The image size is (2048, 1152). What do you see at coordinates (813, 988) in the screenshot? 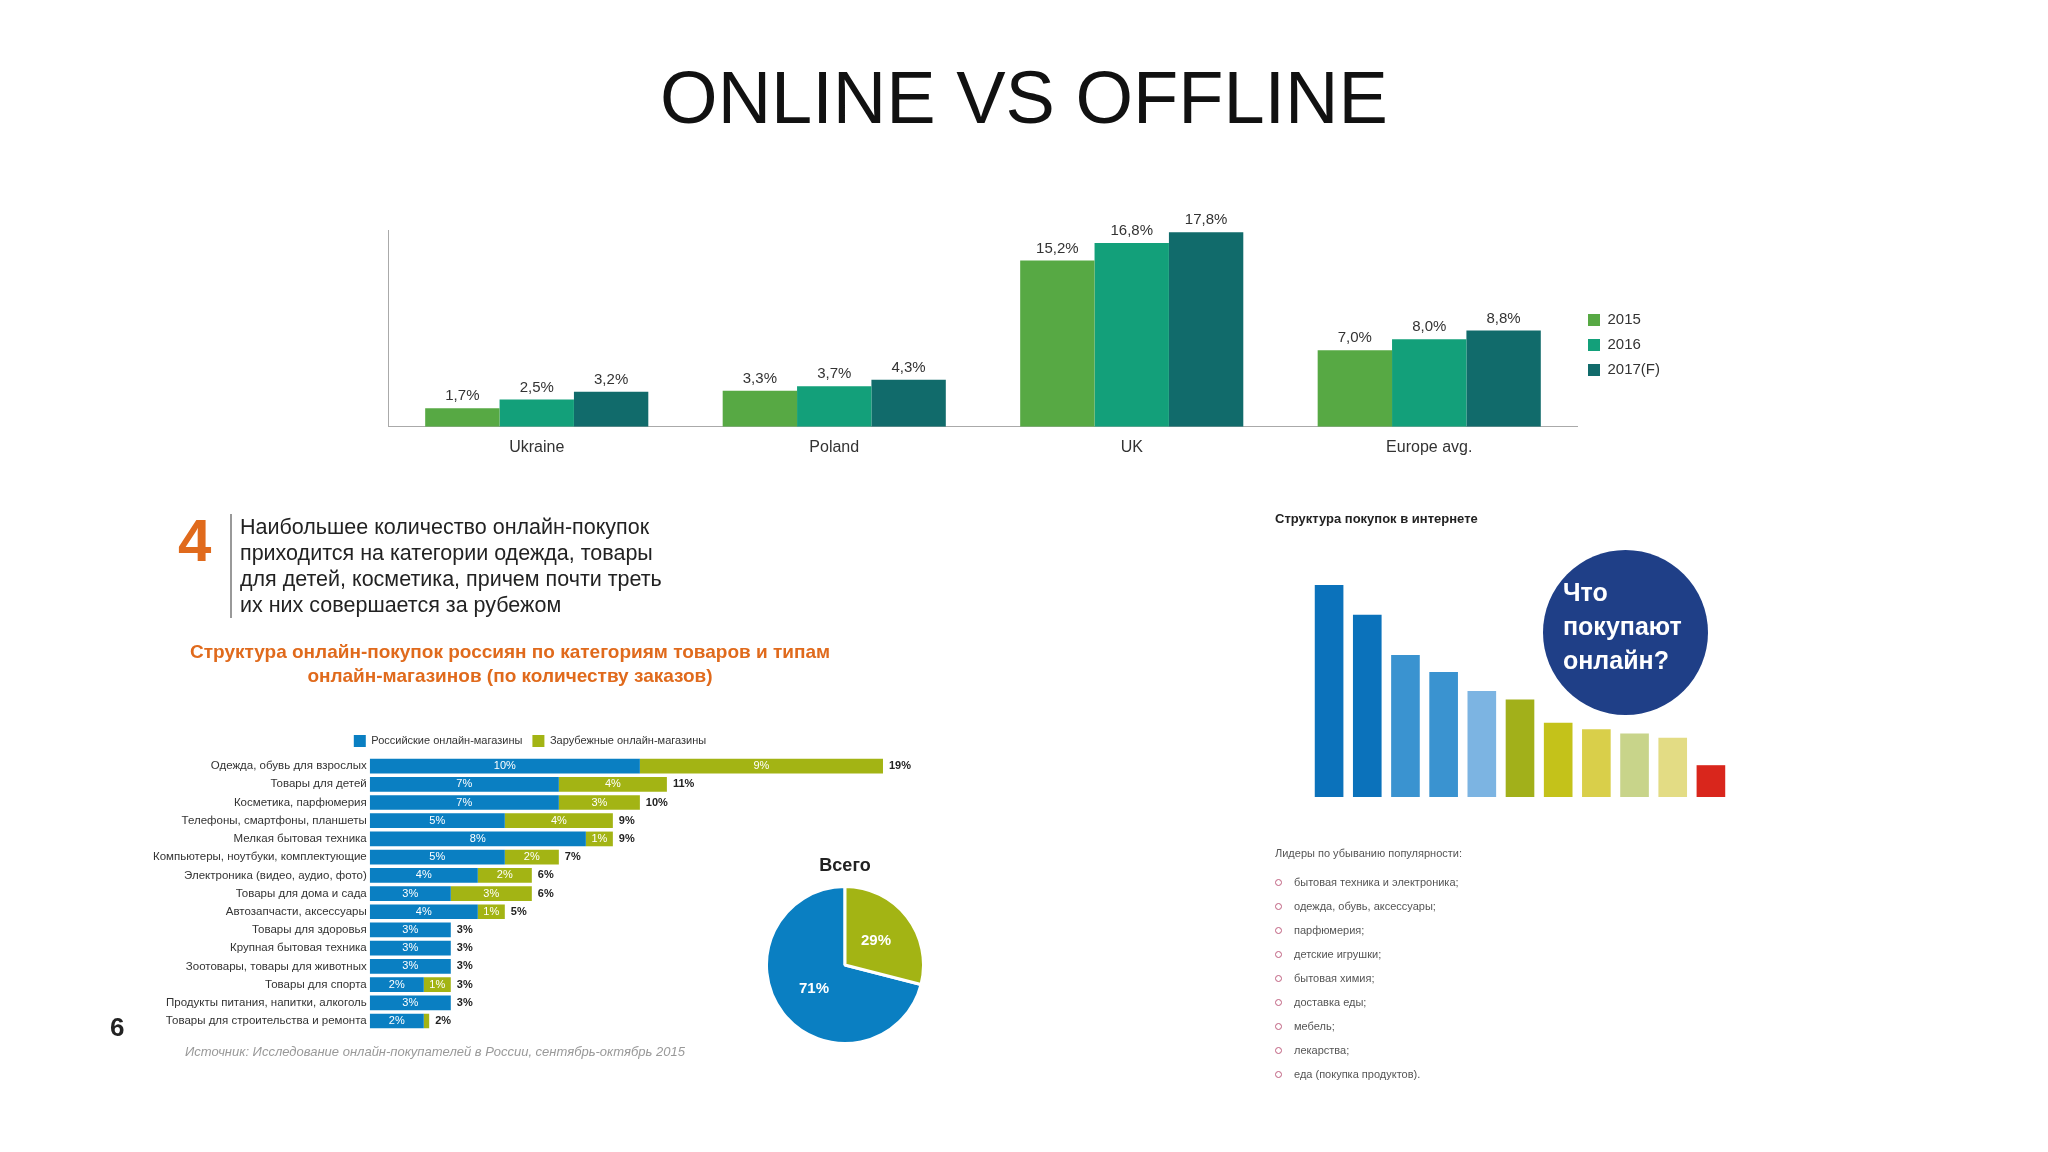
I see `data-label: 71%` at bounding box center [813, 988].